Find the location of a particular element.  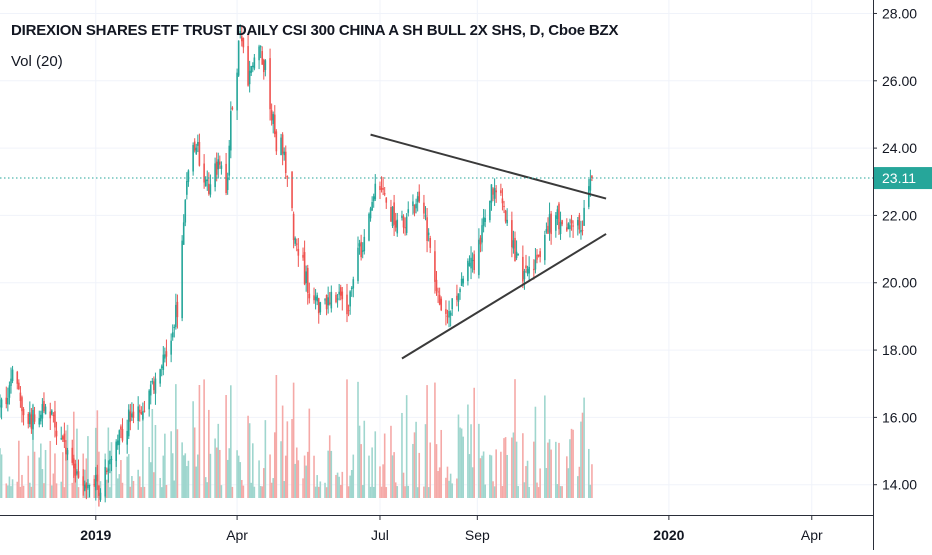

trendline-upper is located at coordinates (488, 166).